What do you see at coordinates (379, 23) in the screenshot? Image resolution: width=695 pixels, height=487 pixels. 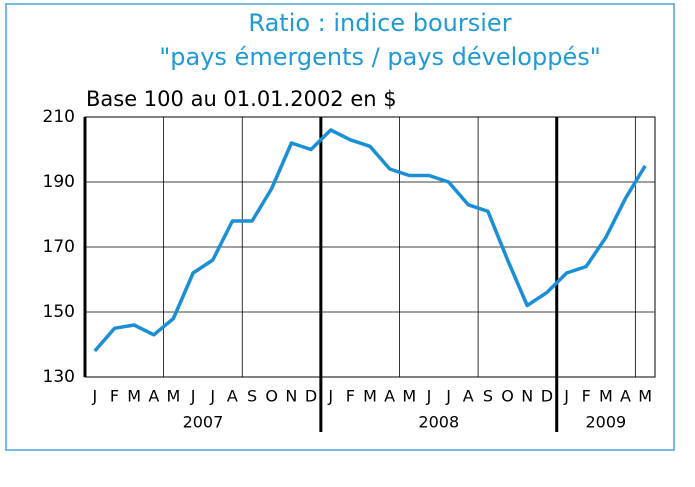 I see `chart-title: Ratio : indice boursier` at bounding box center [379, 23].